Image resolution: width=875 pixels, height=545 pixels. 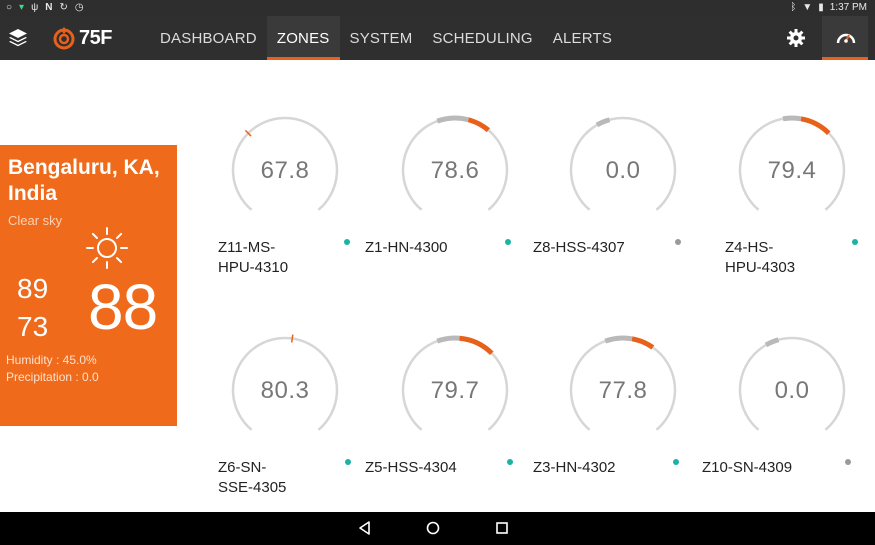 I want to click on wifi-icon: ▾, so click(x=22, y=7).